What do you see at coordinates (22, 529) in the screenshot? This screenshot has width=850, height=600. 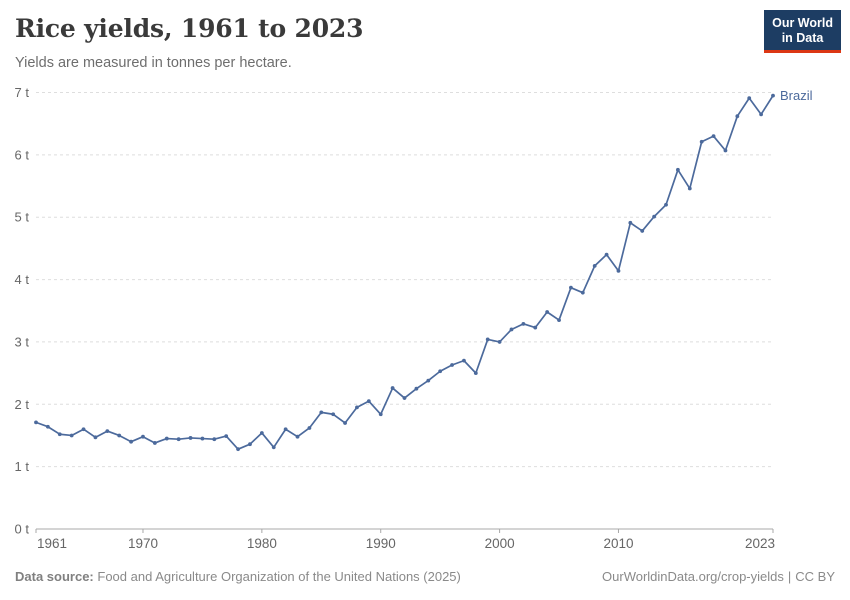 I see `y-tick-label: 0 t` at bounding box center [22, 529].